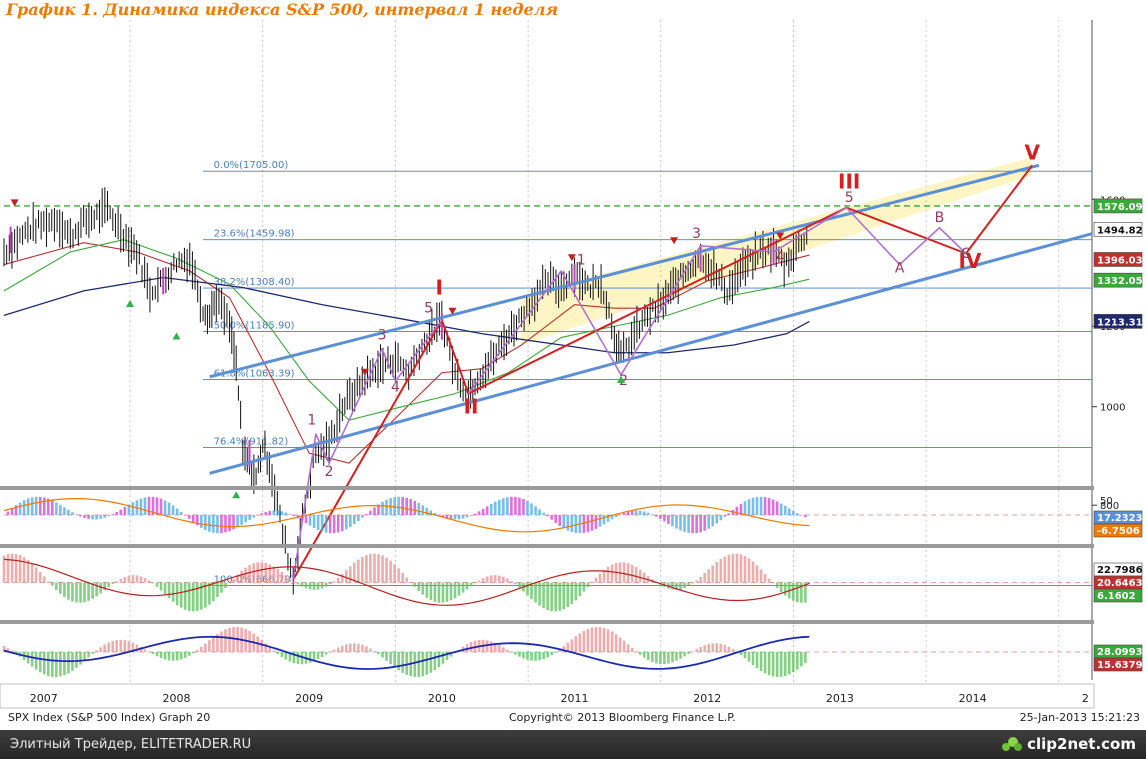 The image size is (1146, 759). What do you see at coordinates (251, 441) in the screenshot?
I see `fib-level-label: 76.4%(911.82)` at bounding box center [251, 441].